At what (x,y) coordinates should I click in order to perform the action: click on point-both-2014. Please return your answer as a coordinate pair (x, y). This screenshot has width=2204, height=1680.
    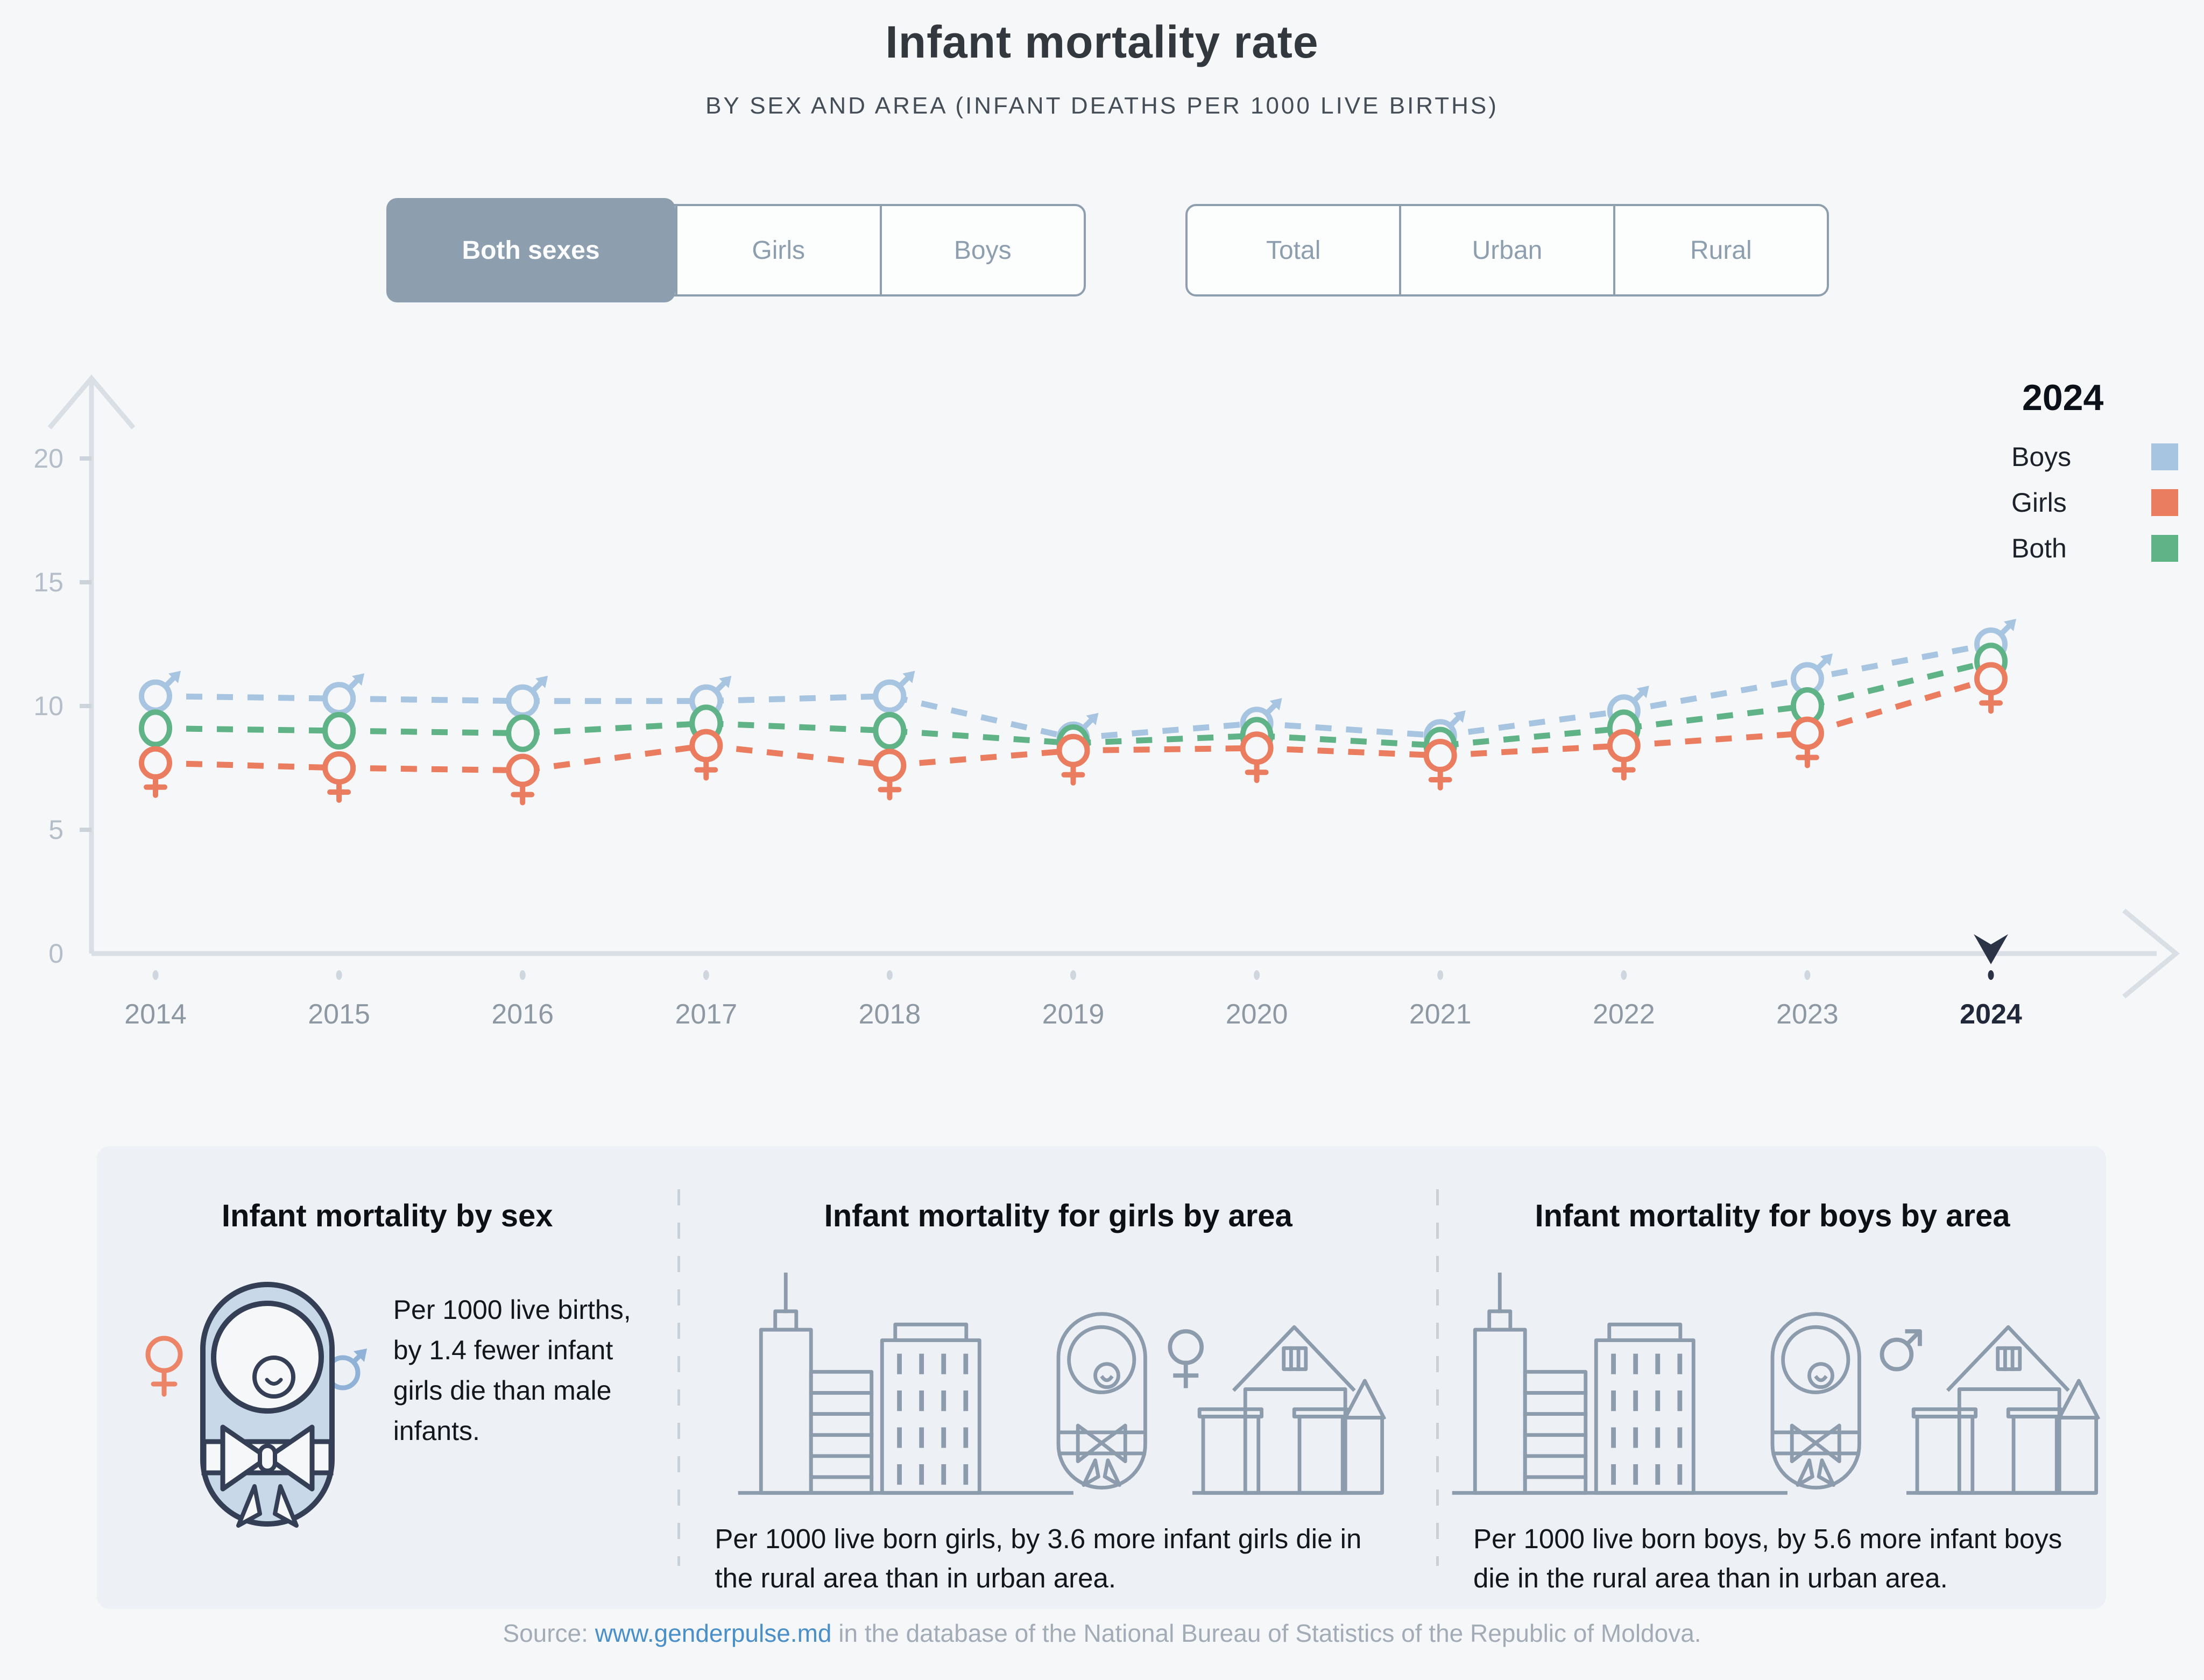
    Looking at the image, I should click on (155, 728).